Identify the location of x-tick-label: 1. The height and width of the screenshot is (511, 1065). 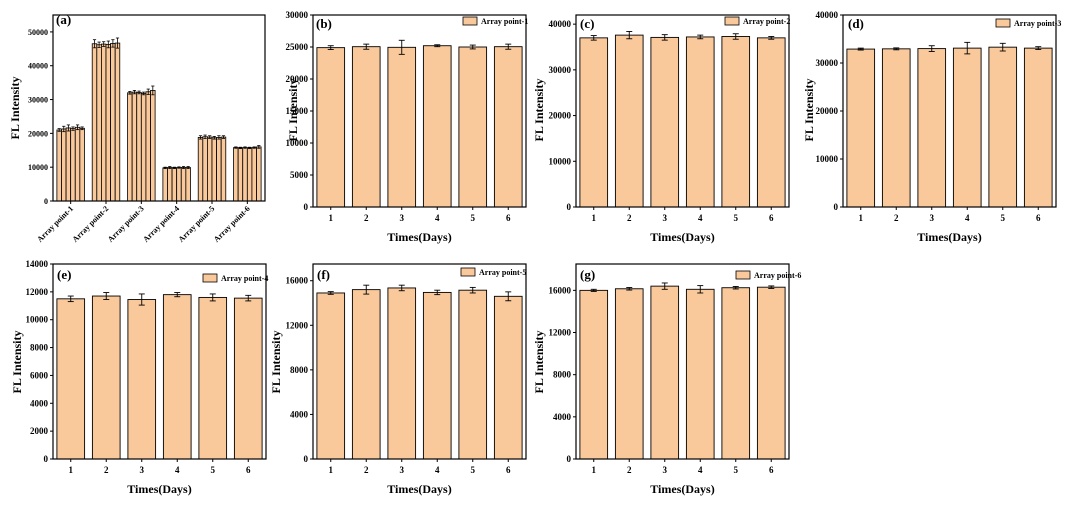
(861, 218).